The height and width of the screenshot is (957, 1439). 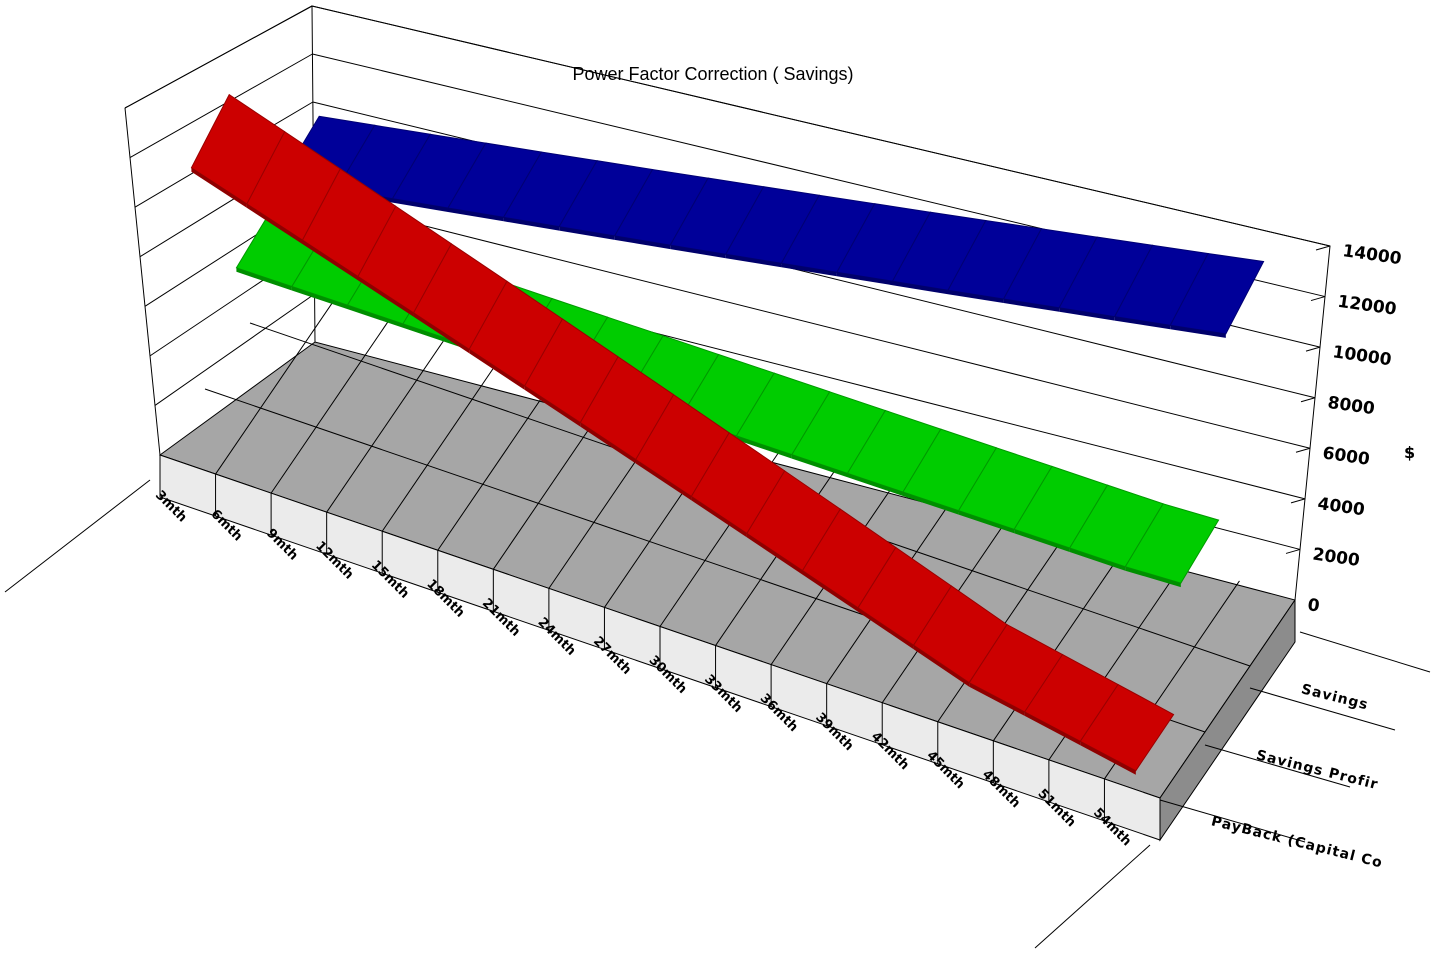 I want to click on series-axis-label: Savings, so click(x=1335, y=697).